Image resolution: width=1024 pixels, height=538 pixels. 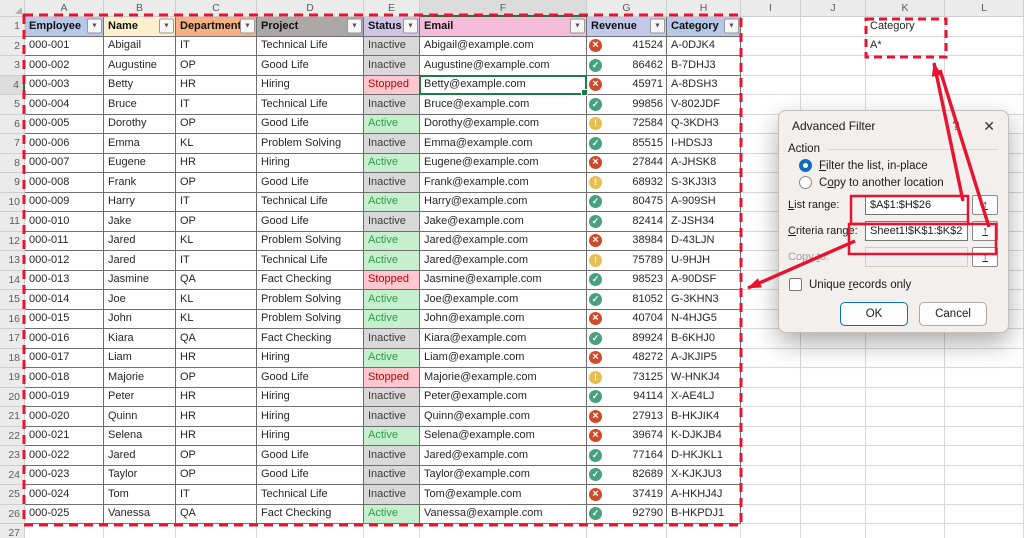 I want to click on cell-email-F13: Jared@example.com, so click(x=503, y=261).